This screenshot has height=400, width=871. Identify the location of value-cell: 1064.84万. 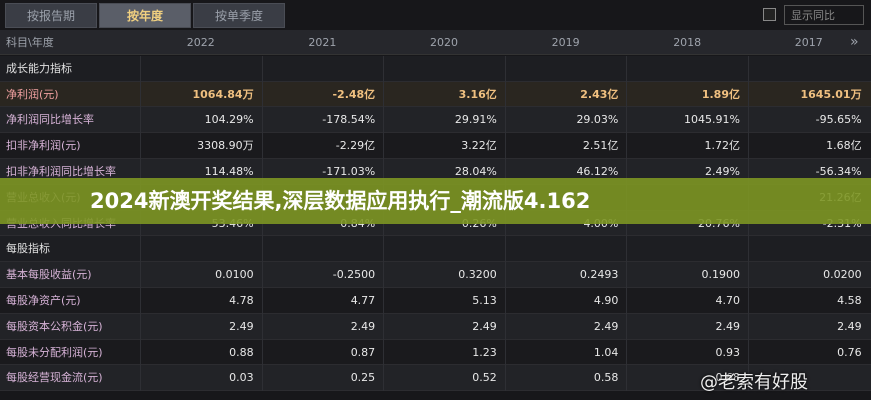
(223, 94).